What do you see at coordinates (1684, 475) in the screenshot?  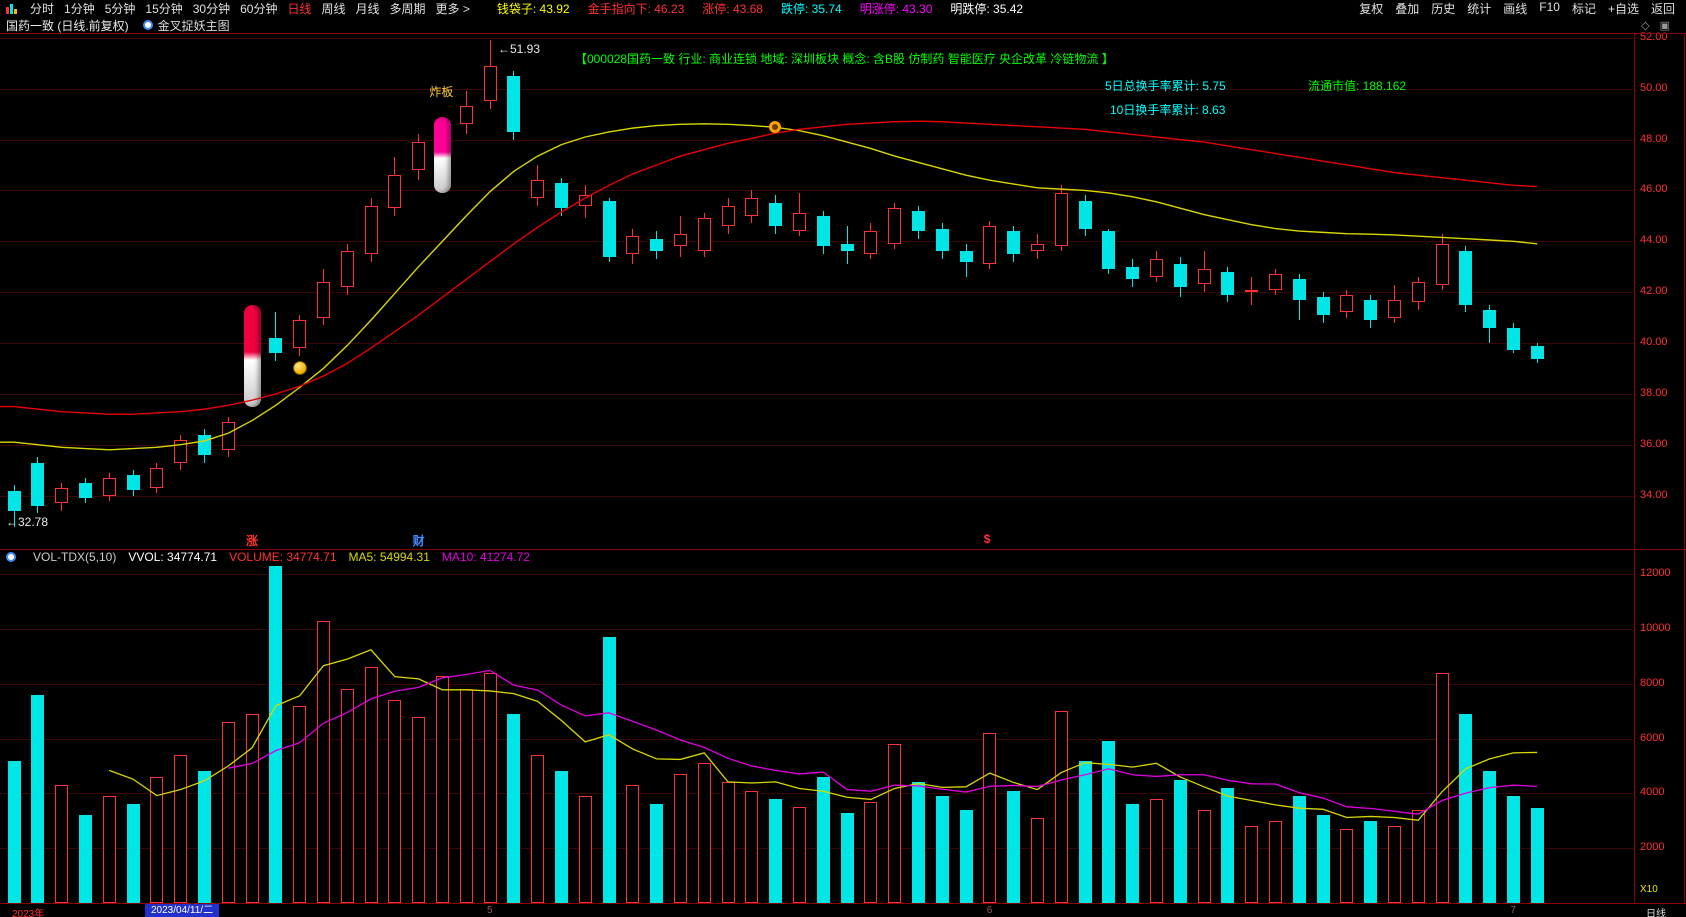 I see `axis-border-right` at bounding box center [1684, 475].